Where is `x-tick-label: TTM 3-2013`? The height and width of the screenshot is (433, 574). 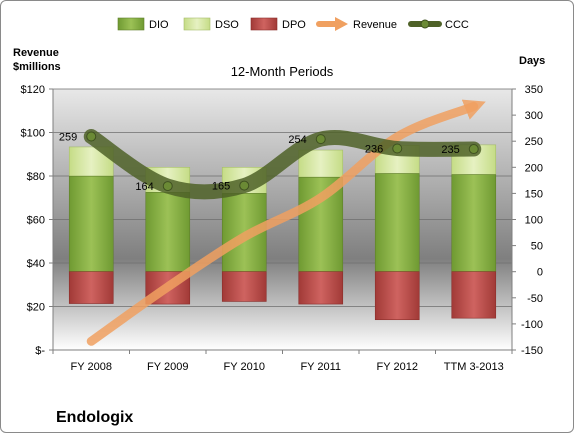 x-tick-label: TTM 3-2013 is located at coordinates (474, 367).